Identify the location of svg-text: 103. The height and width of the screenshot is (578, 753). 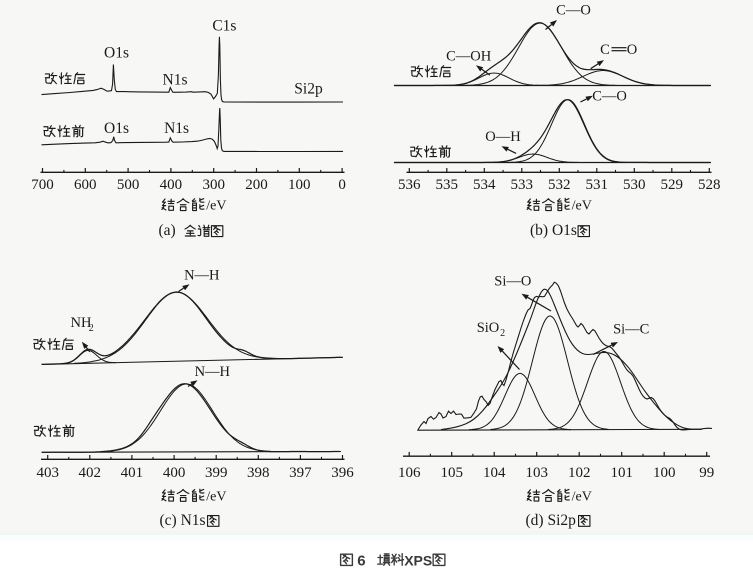
(536, 473).